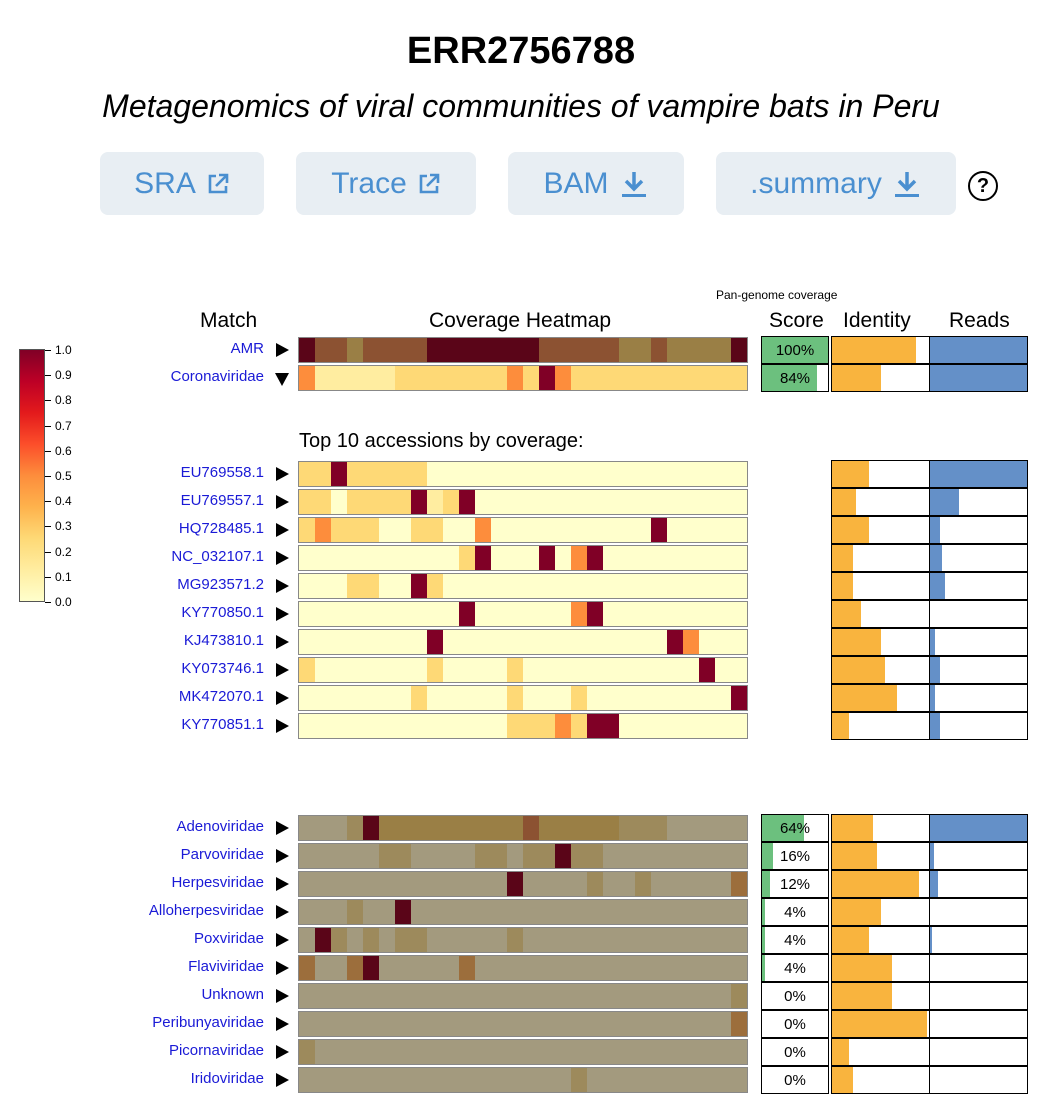 The width and height of the screenshot is (1042, 1106). What do you see at coordinates (795, 968) in the screenshot?
I see `score-value: 4%` at bounding box center [795, 968].